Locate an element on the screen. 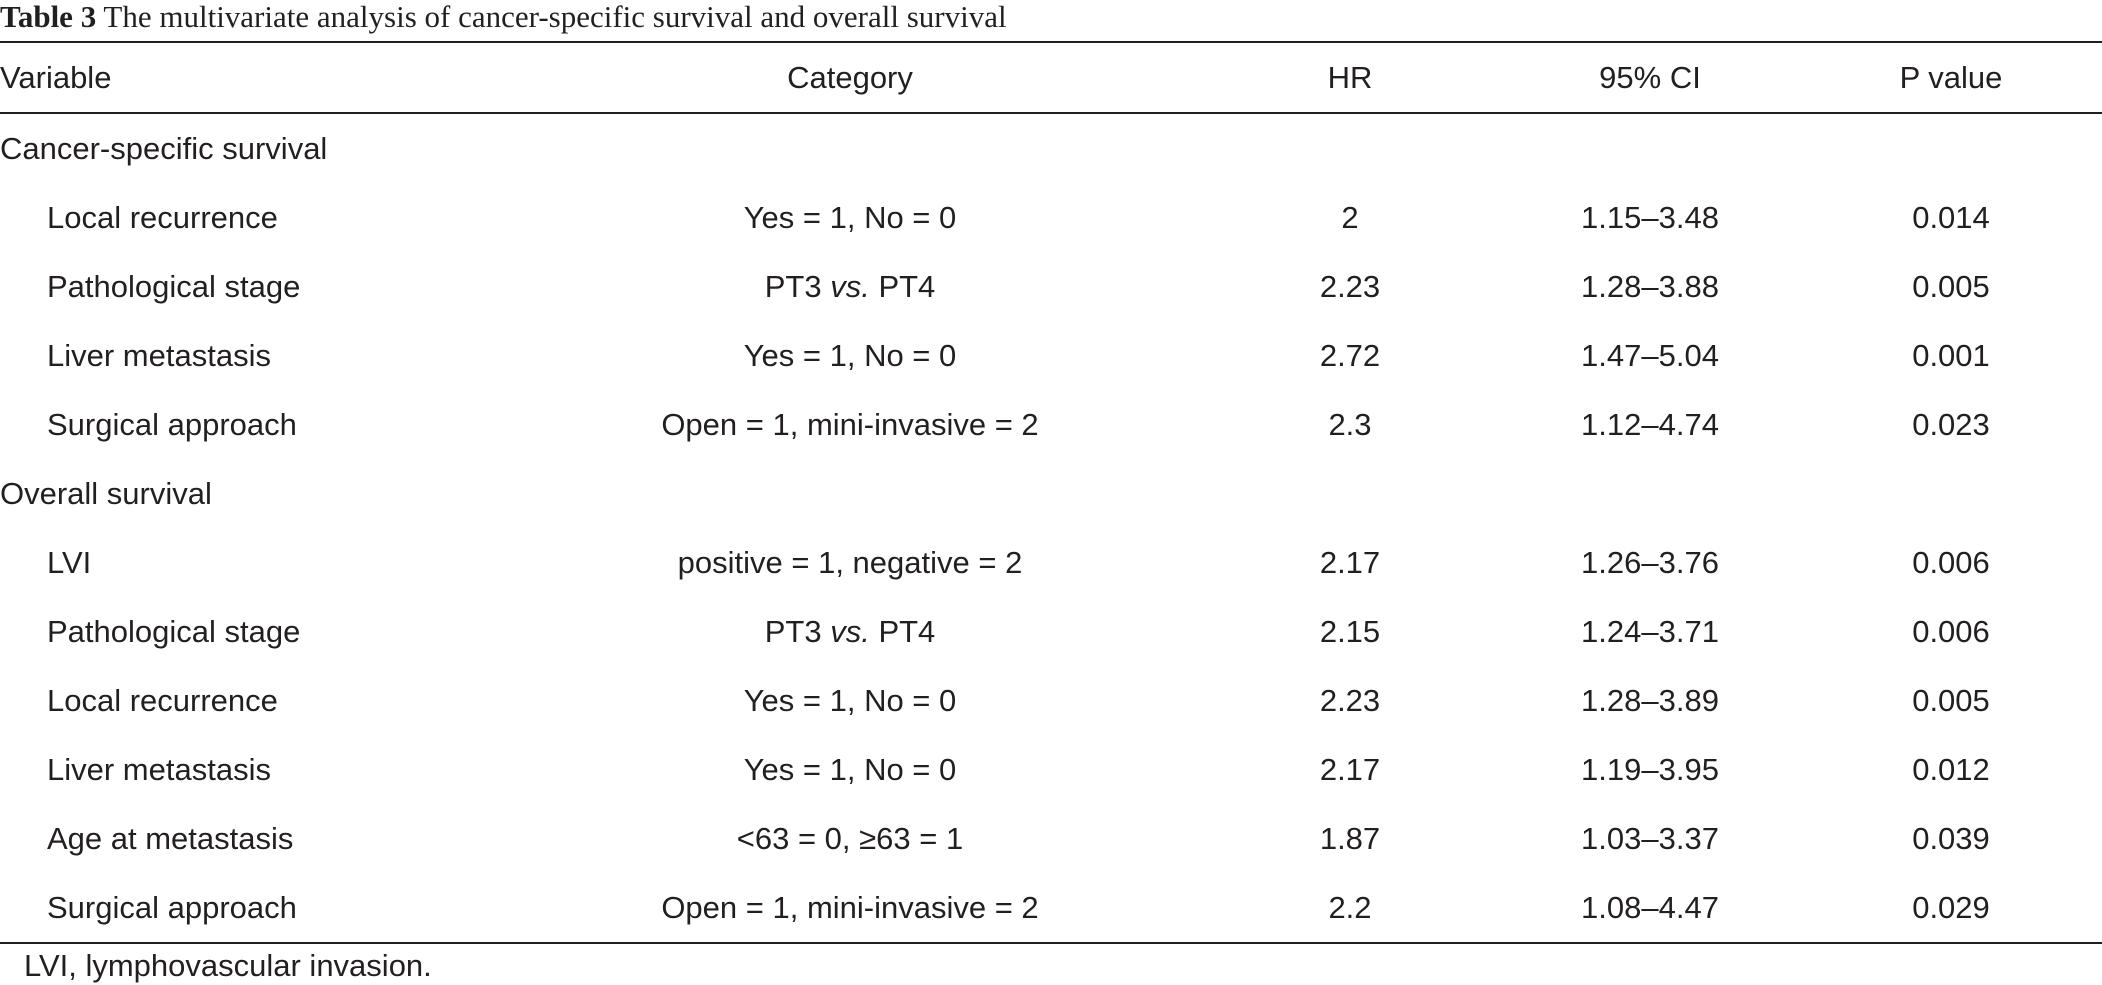 The height and width of the screenshot is (985, 2102). section-row-cancer-specific-survival: Cancer-specific survival is located at coordinates (1051, 148).